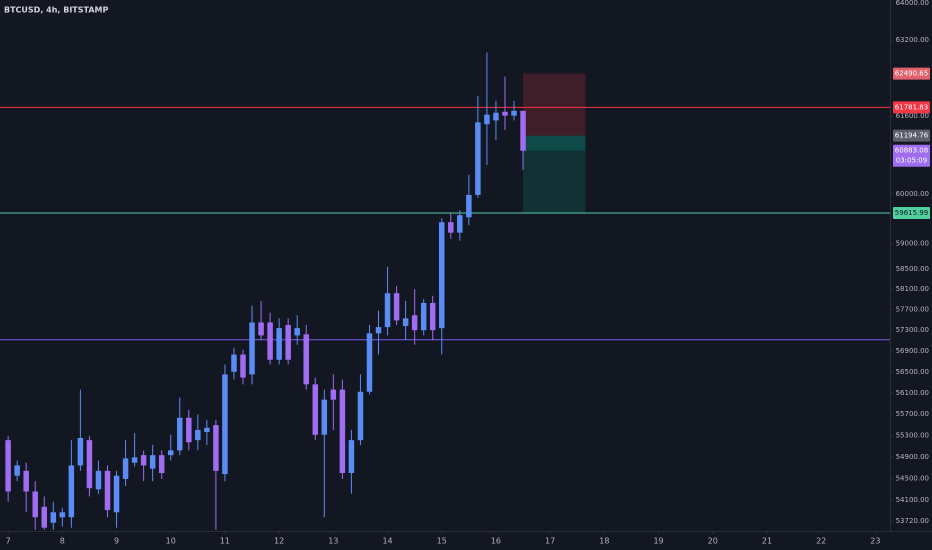 Image resolution: width=932 pixels, height=550 pixels. Describe the element at coordinates (912, 330) in the screenshot. I see `y-tick-label: 57300.00` at that location.